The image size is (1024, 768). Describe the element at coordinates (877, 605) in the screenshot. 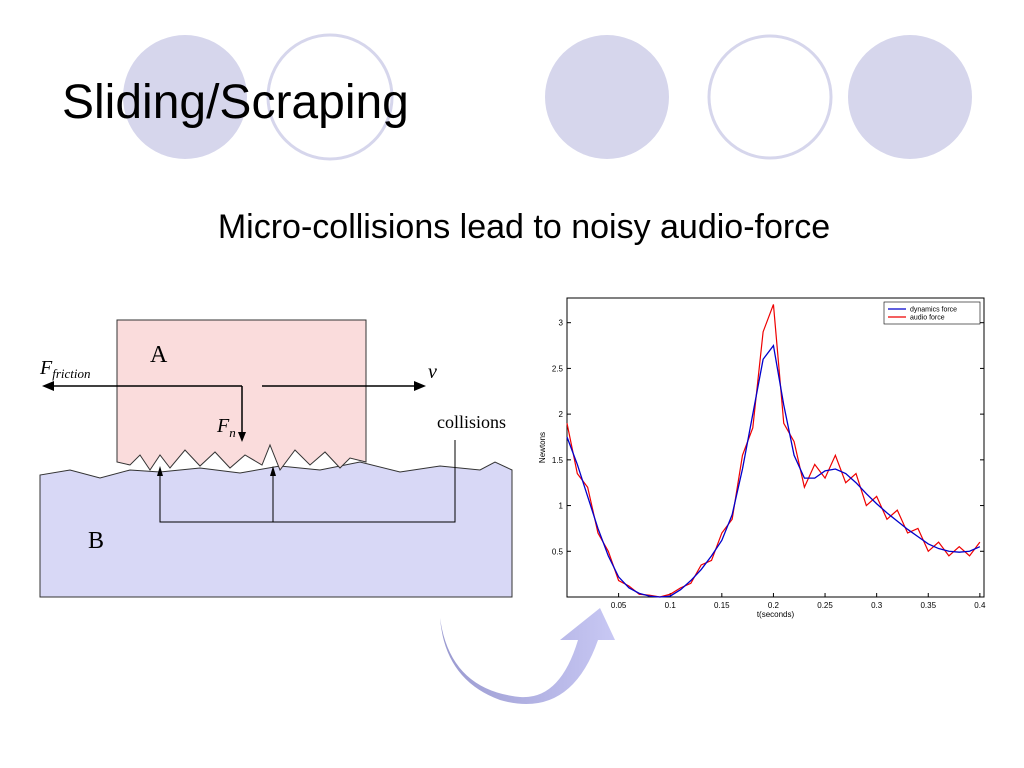

I see `x-tick-label: 0.3` at that location.